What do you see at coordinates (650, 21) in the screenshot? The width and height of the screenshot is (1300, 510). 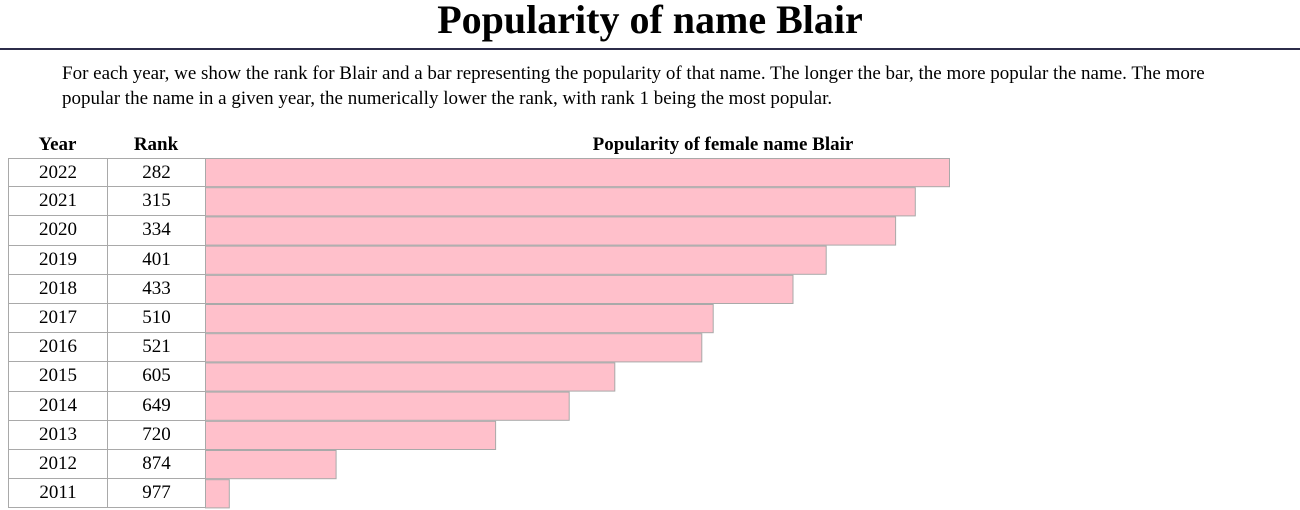 I see `page-title: Popularity of name Blair` at bounding box center [650, 21].